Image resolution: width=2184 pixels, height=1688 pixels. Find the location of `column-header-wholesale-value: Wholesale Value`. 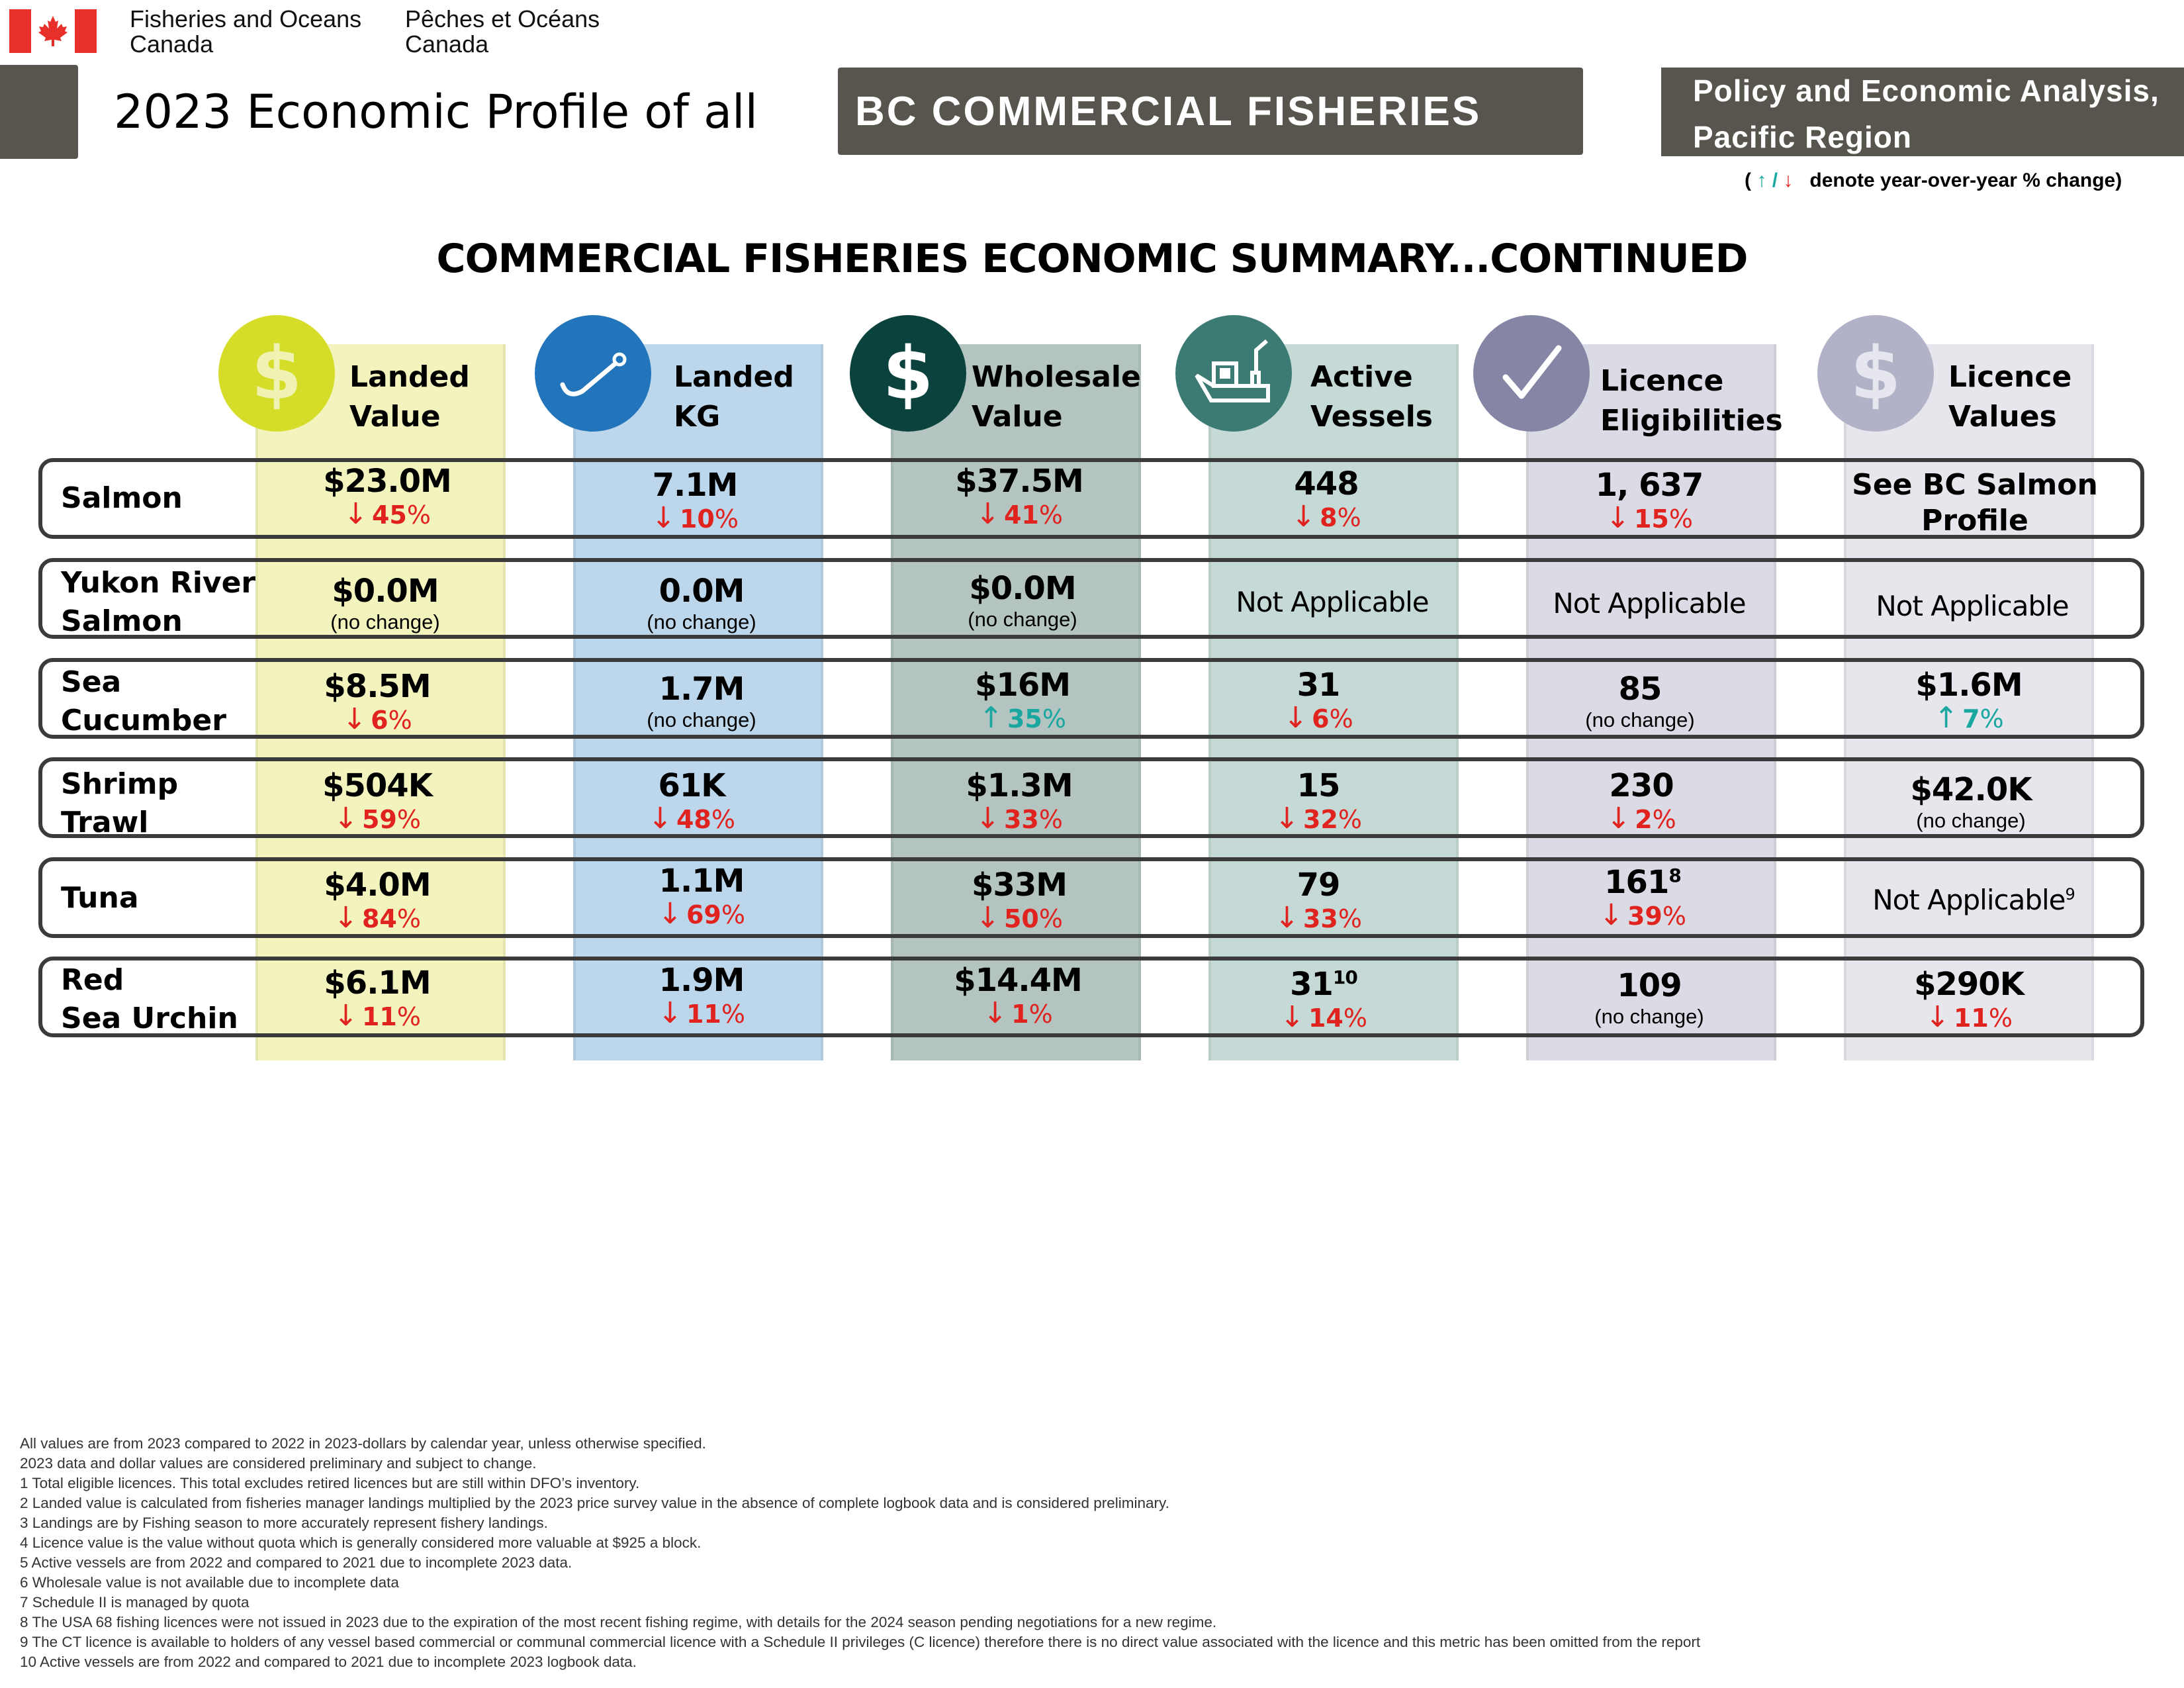

column-header-wholesale-value: Wholesale Value is located at coordinates (1056, 397).